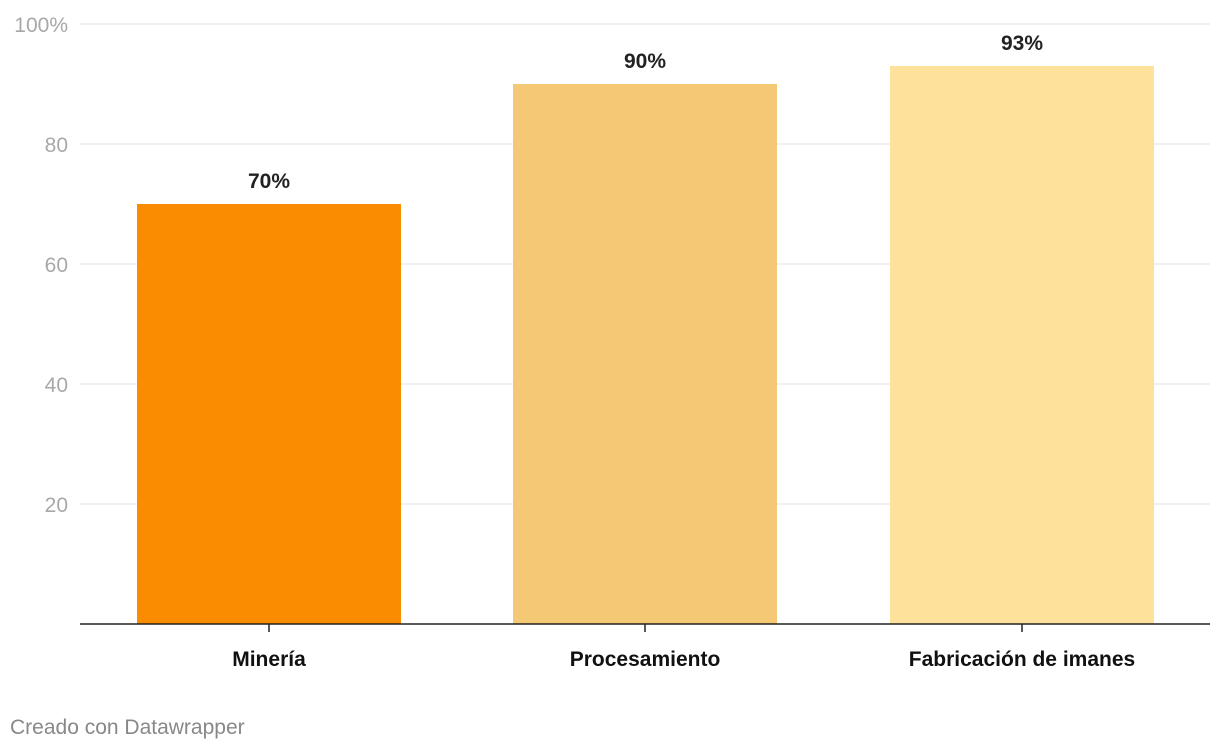 The height and width of the screenshot is (754, 1220). What do you see at coordinates (56, 385) in the screenshot?
I see `y-tick-label: 40` at bounding box center [56, 385].